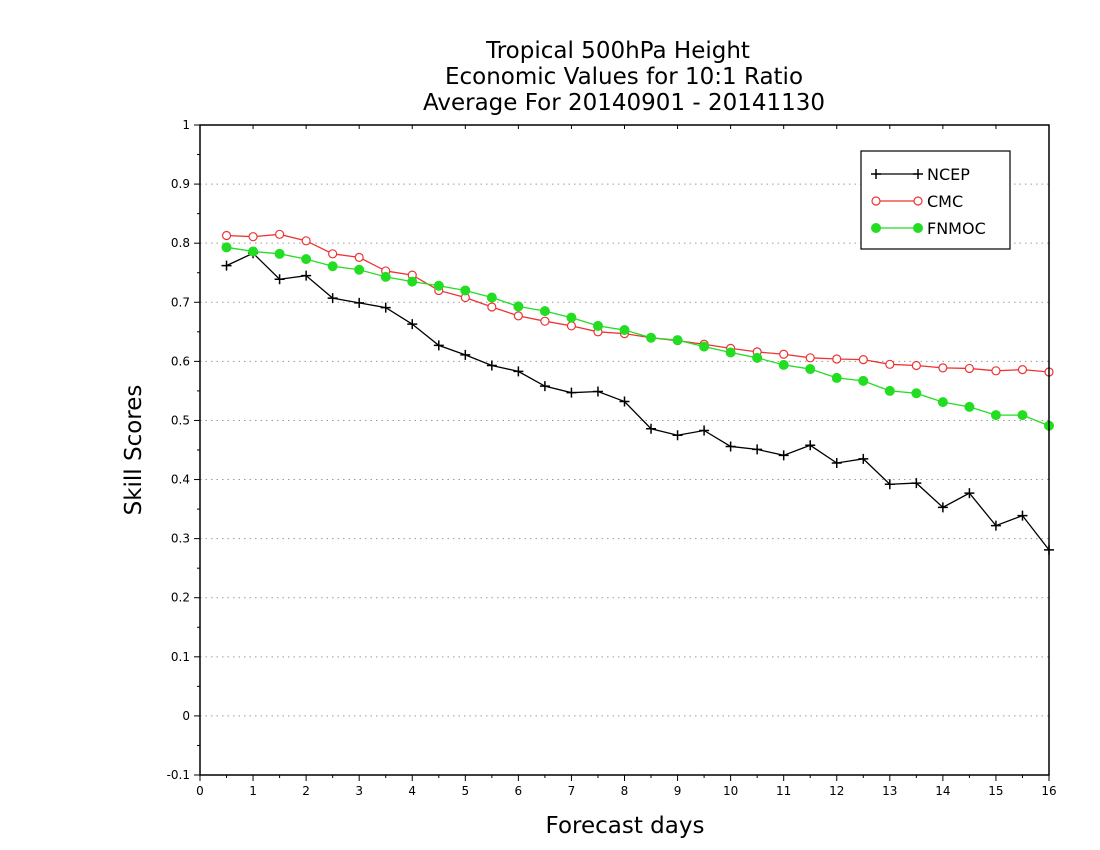 The width and height of the screenshot is (1100, 850). What do you see at coordinates (465, 791) in the screenshot?
I see `x-tick-label: 5` at bounding box center [465, 791].